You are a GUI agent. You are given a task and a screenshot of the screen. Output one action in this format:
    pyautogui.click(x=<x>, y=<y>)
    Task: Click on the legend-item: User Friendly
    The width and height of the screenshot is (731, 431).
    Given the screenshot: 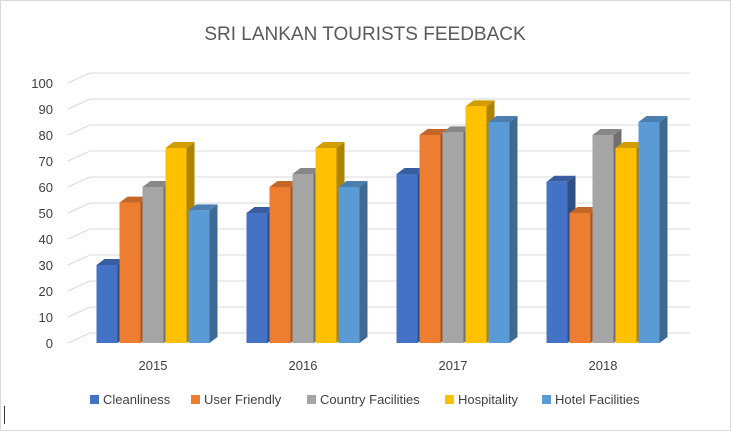 What is the action you would take?
    pyautogui.click(x=236, y=399)
    